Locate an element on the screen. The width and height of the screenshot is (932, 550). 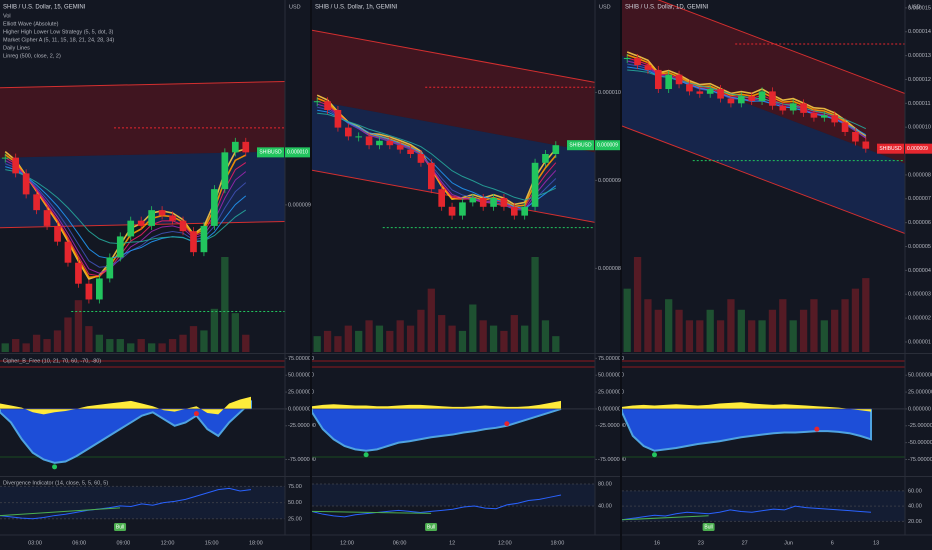
price-tag-symbol: SHIBUSD is located at coordinates (580, 146).